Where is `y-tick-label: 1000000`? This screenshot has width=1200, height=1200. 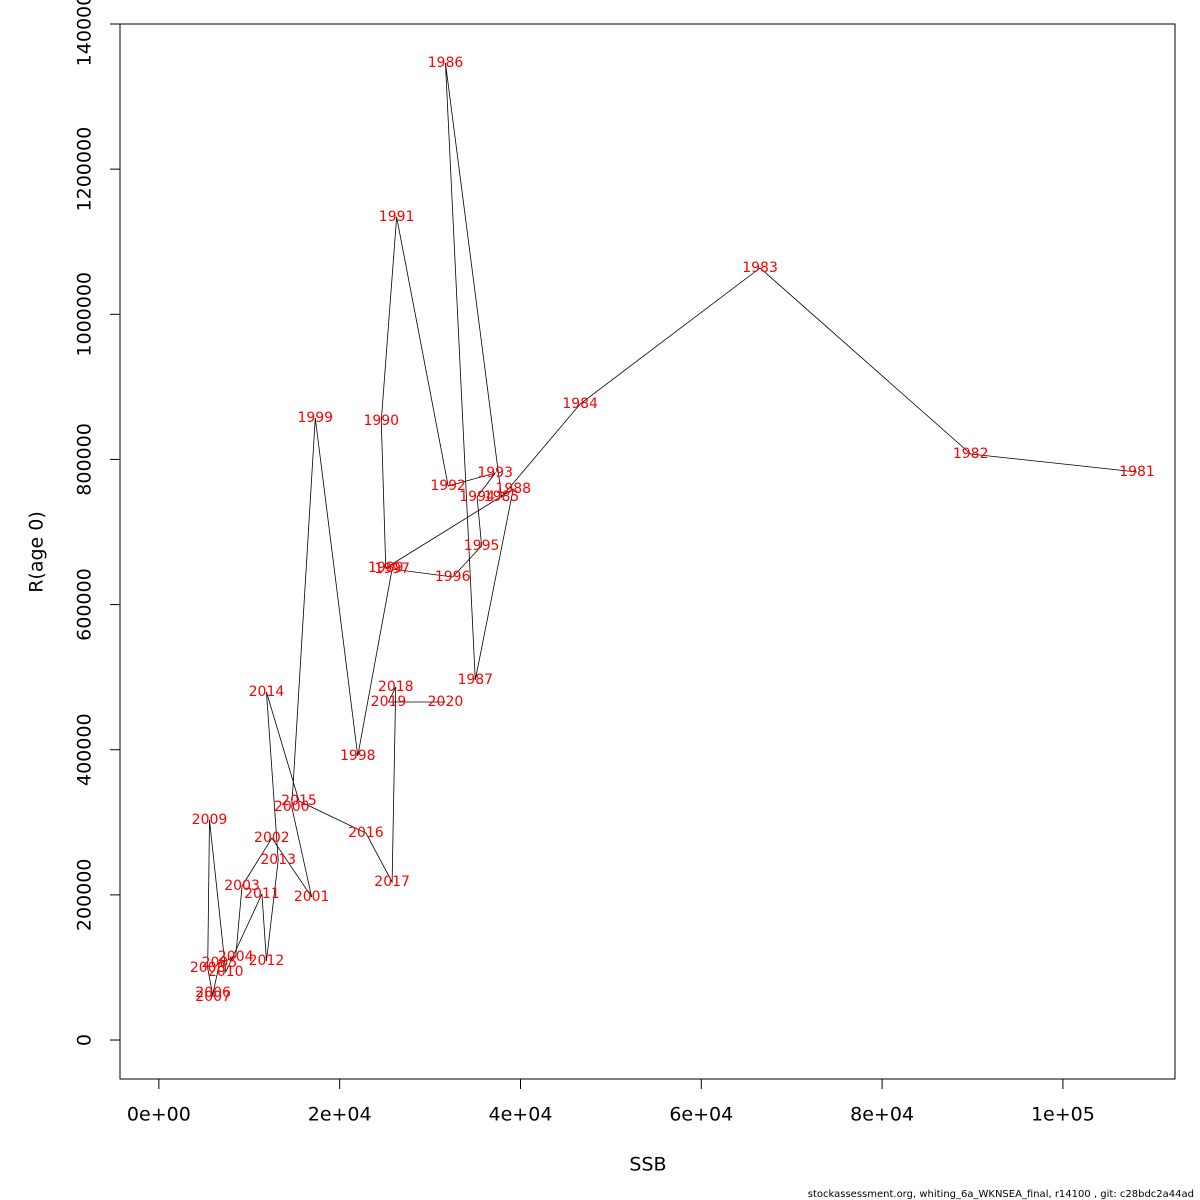 y-tick-label: 1000000 is located at coordinates (85, 314).